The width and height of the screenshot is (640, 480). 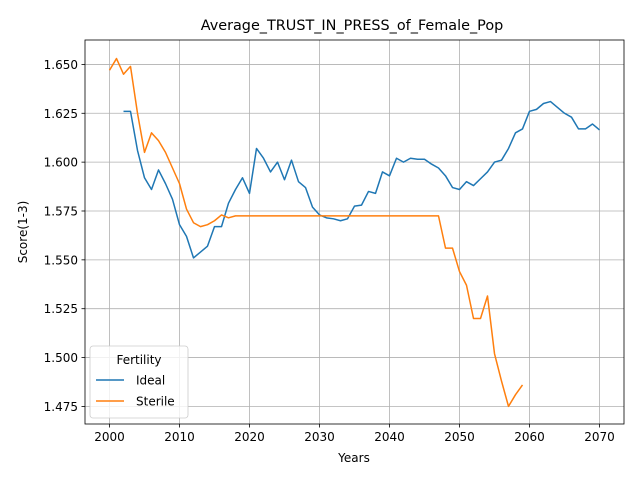 What do you see at coordinates (155, 402) in the screenshot?
I see `legend-label-sterile: Sterile` at bounding box center [155, 402].